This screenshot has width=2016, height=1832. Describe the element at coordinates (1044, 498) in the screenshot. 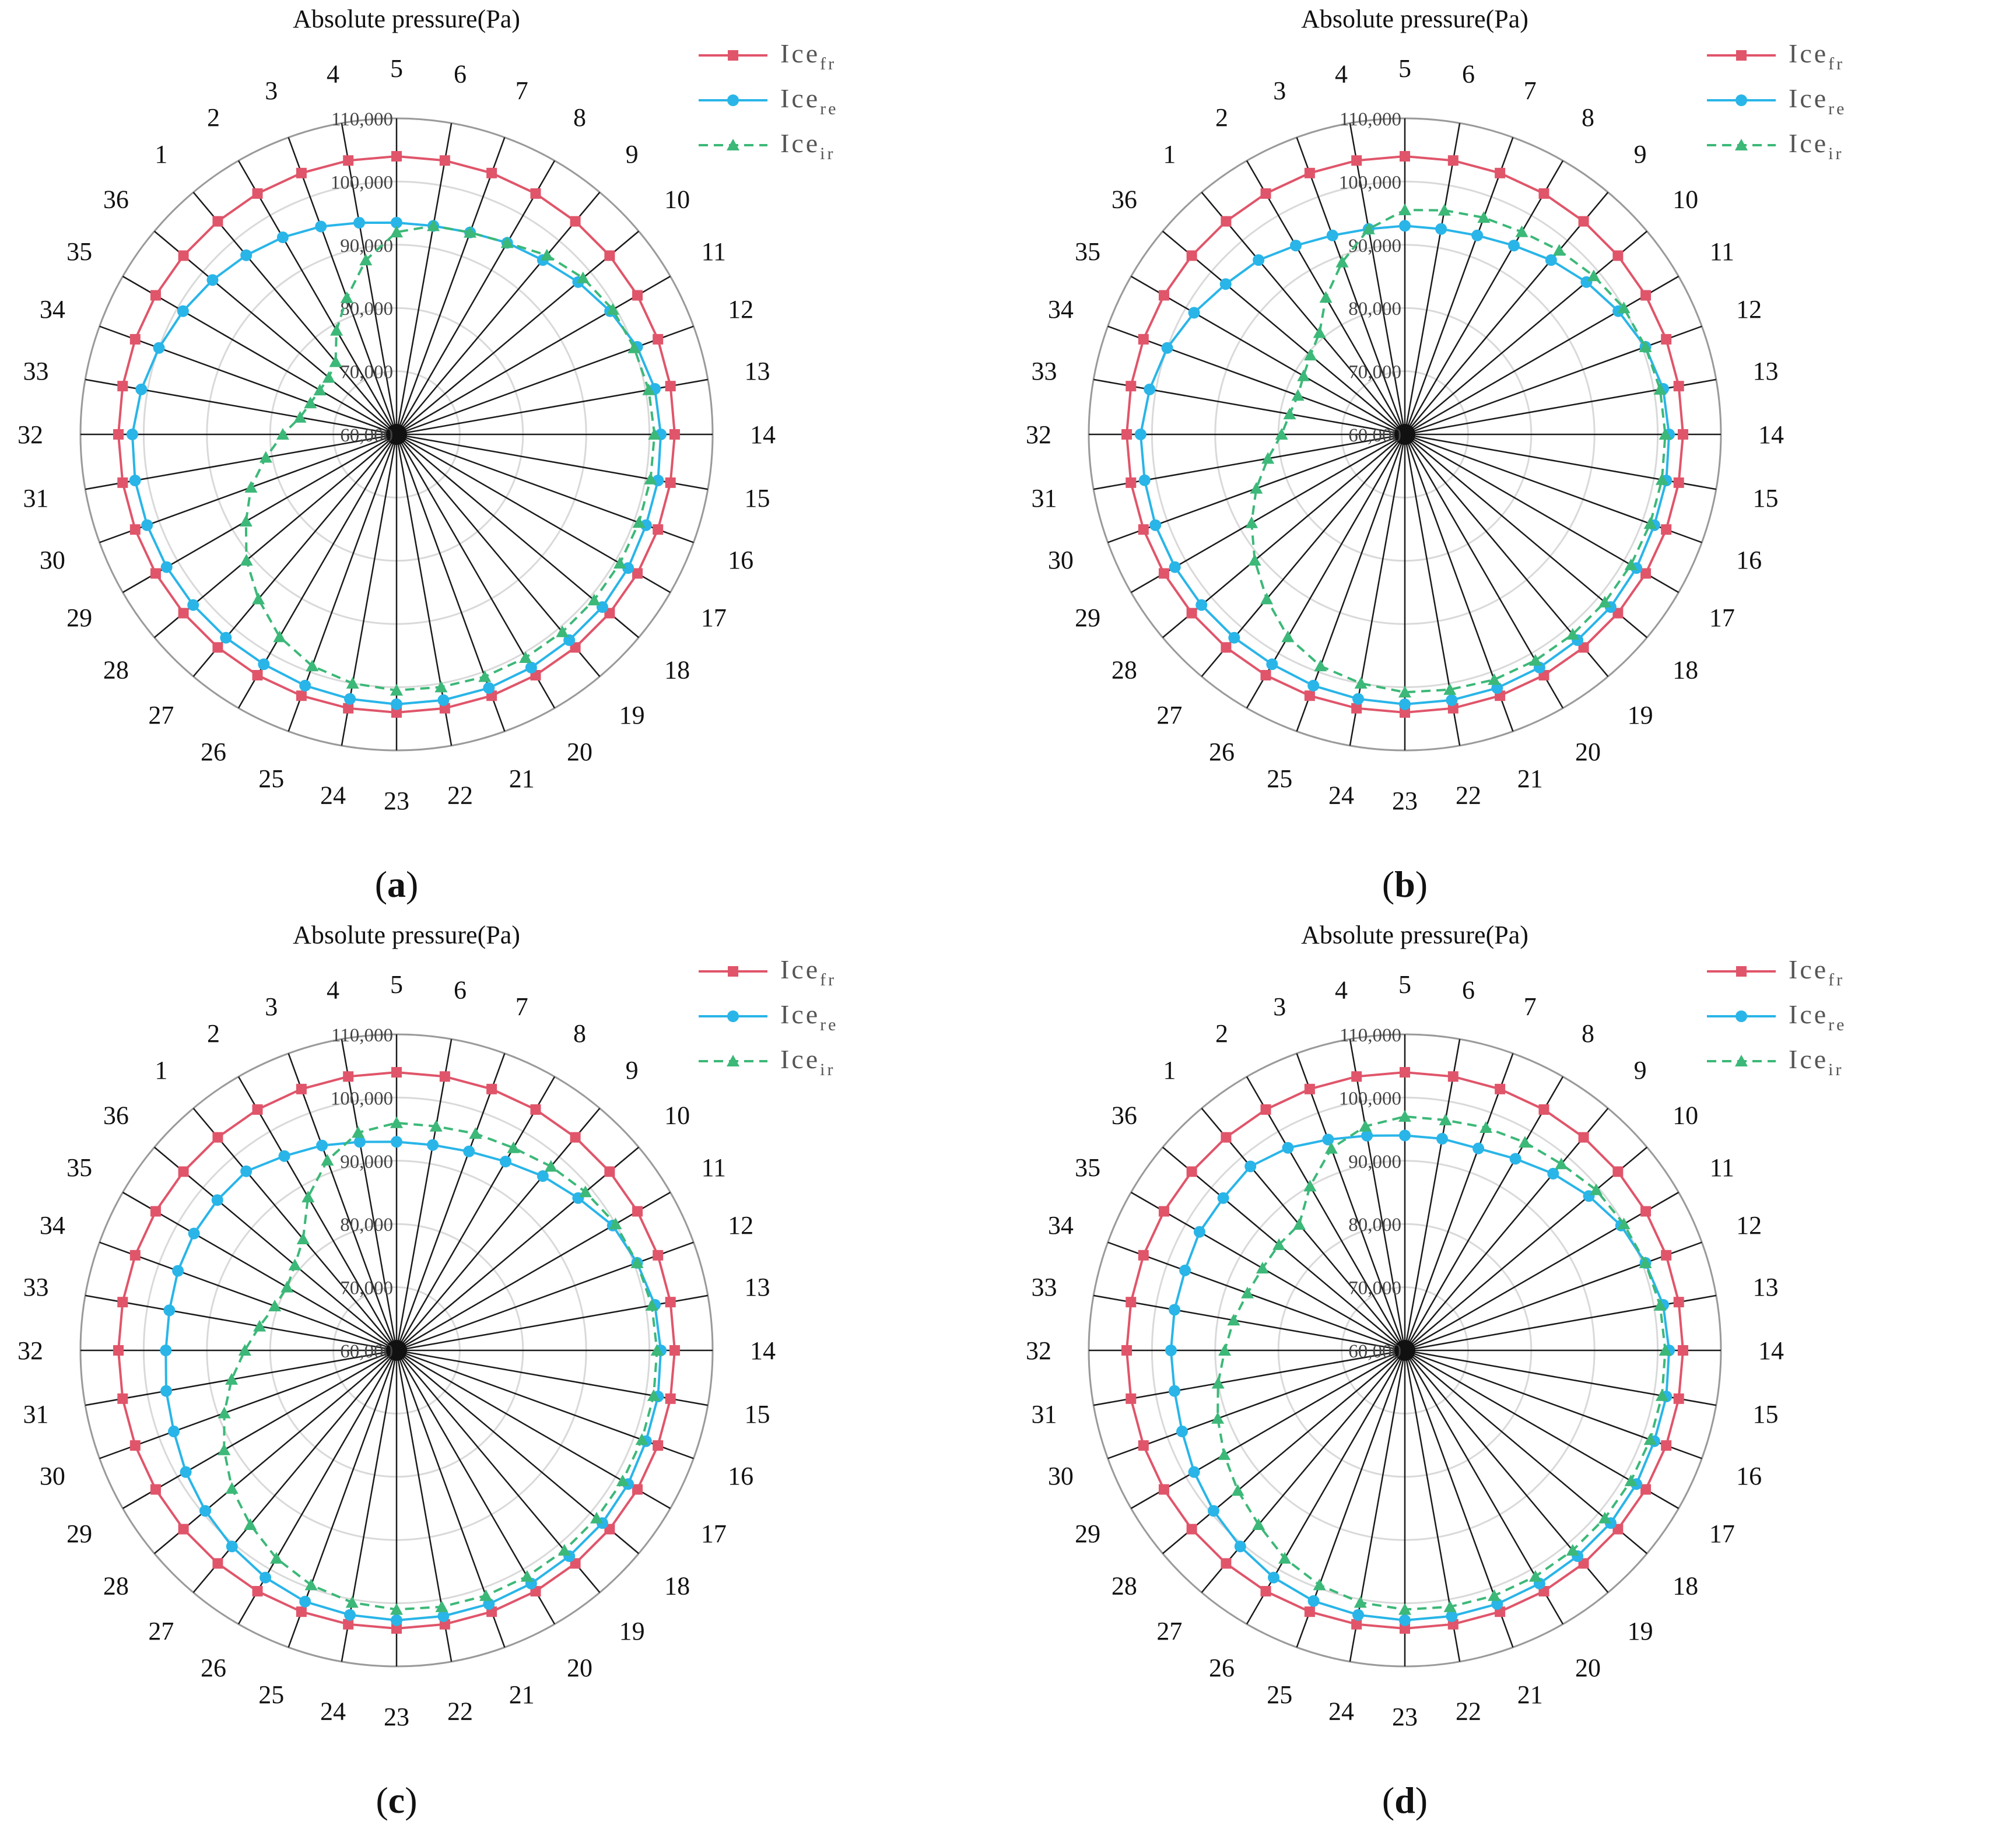

I see `angular-tick-label: 31` at that location.